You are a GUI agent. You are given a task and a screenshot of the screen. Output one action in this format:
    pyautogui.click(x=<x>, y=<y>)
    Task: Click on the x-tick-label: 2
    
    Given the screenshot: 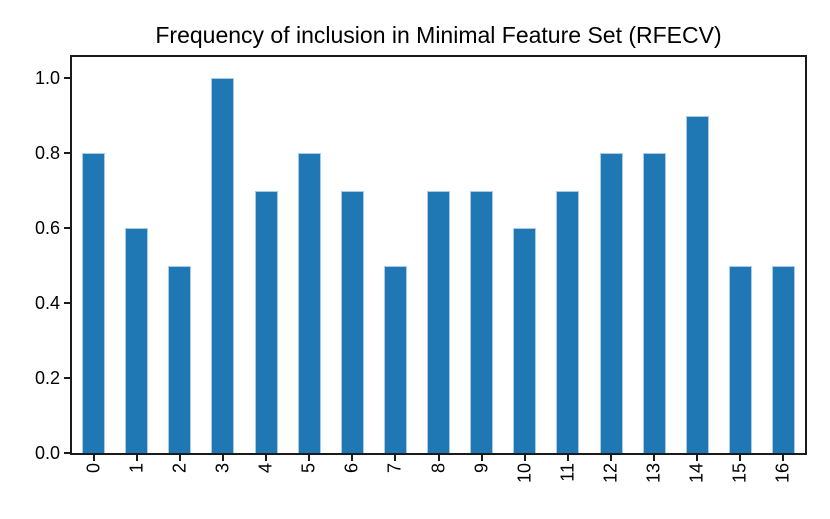 What is the action you would take?
    pyautogui.click(x=179, y=468)
    